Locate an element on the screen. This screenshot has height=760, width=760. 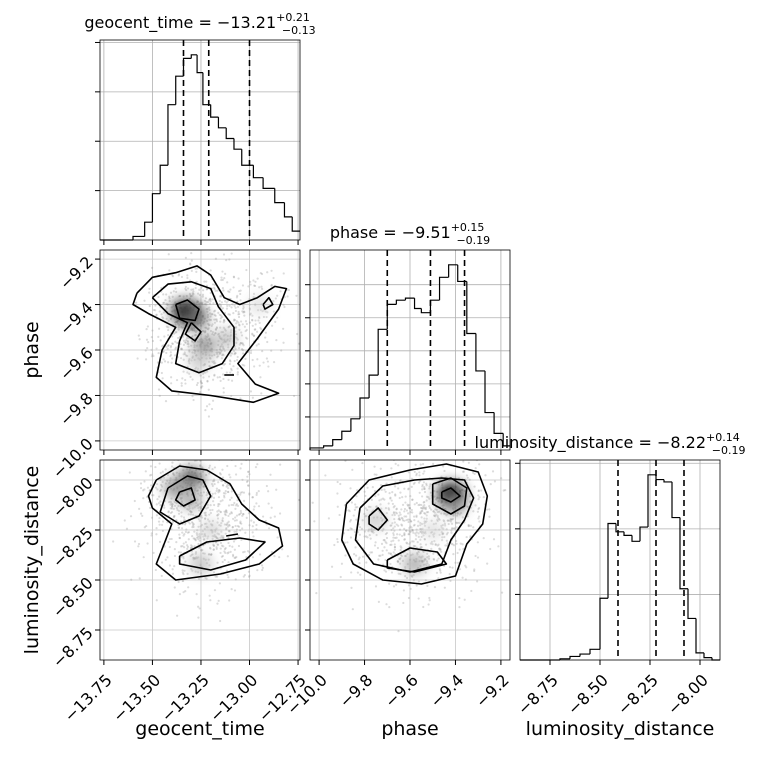
title-name-luminosity_distance: luminosity_distance is located at coordinates (554, 443).